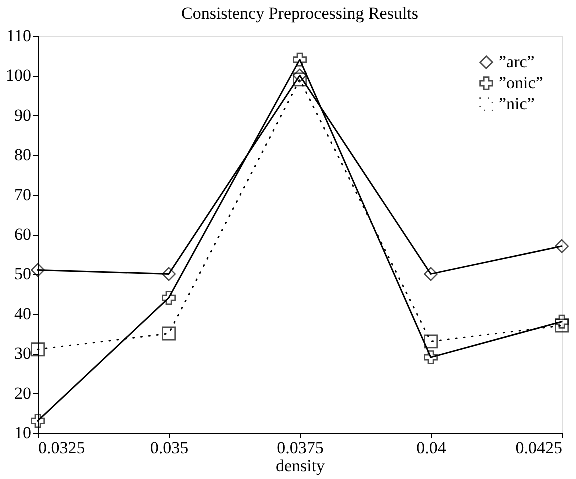 The height and width of the screenshot is (479, 576). Describe the element at coordinates (301, 466) in the screenshot. I see `x-axis-title: density` at that location.